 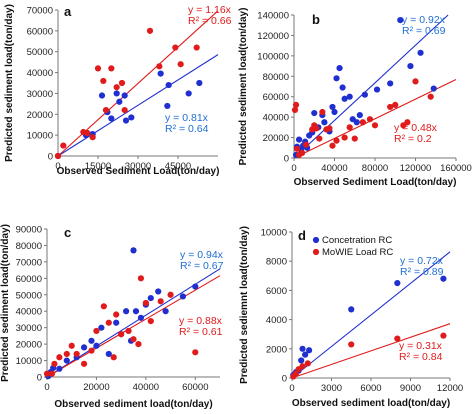 I want to click on y-tick-label: 2000, so click(x=276, y=349).